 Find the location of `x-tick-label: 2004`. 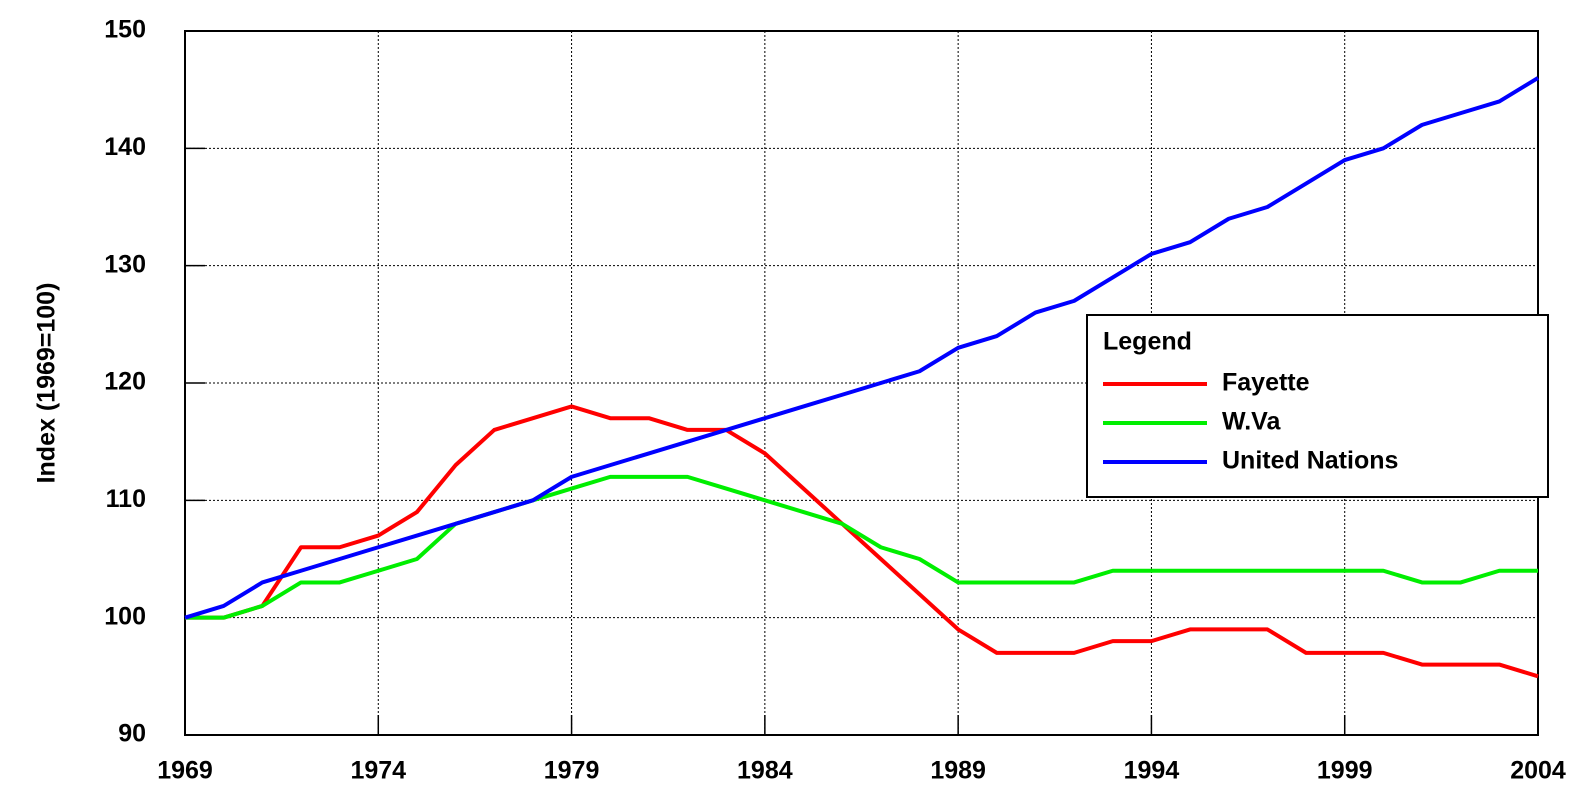

x-tick-label: 2004 is located at coordinates (1538, 771).